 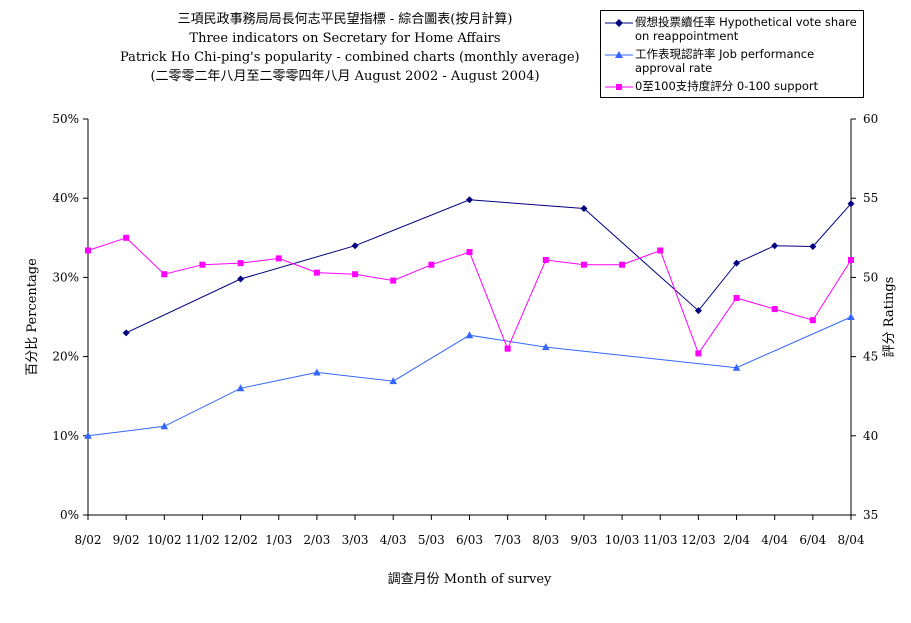 I want to click on x-tick-label: 4/04, so click(x=774, y=540).